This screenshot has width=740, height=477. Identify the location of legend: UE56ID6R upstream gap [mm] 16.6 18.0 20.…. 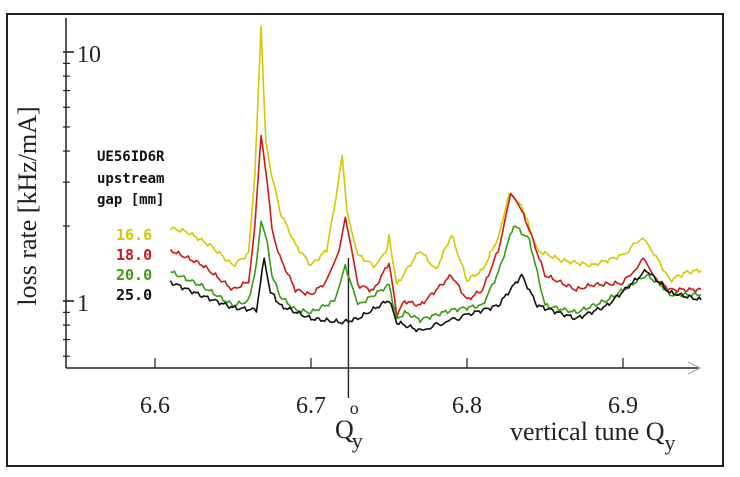
(131, 226).